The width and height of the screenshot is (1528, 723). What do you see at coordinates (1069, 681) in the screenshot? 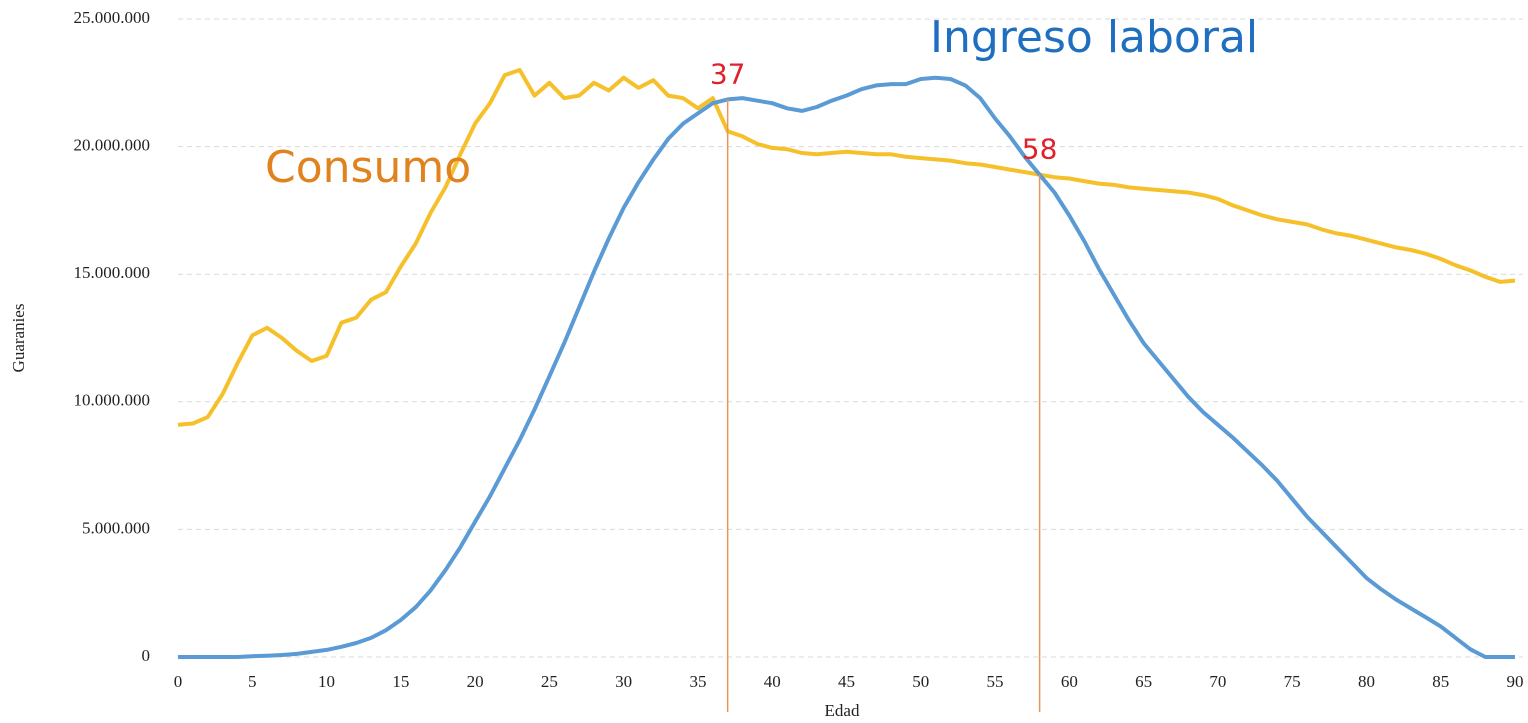
I see `x-tick-label: 60` at bounding box center [1069, 681].